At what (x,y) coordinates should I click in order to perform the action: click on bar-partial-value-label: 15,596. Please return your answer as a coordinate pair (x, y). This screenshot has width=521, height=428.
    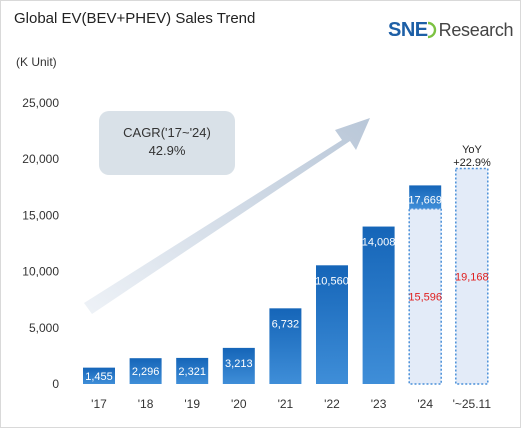
    Looking at the image, I should click on (425, 297).